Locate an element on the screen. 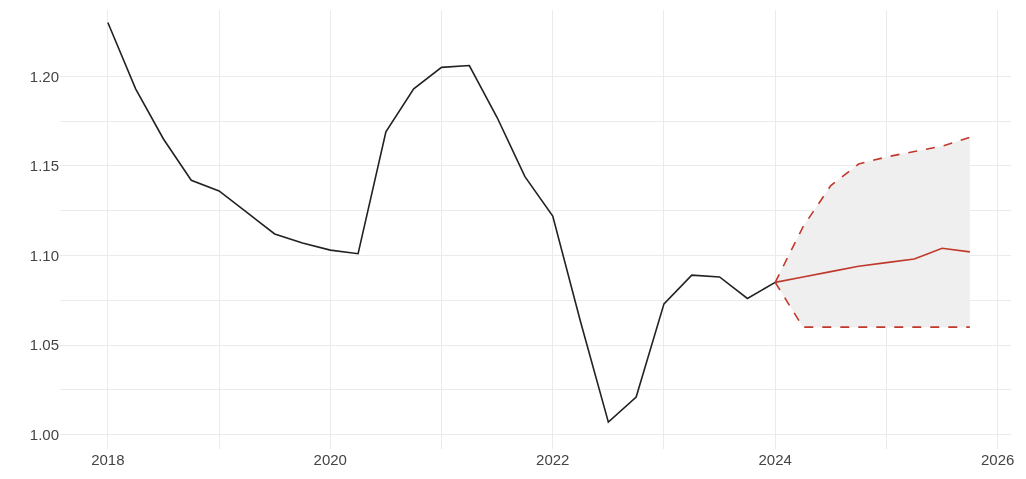 The width and height of the screenshot is (1026, 479). x-tick-label: 2018 is located at coordinates (108, 459).